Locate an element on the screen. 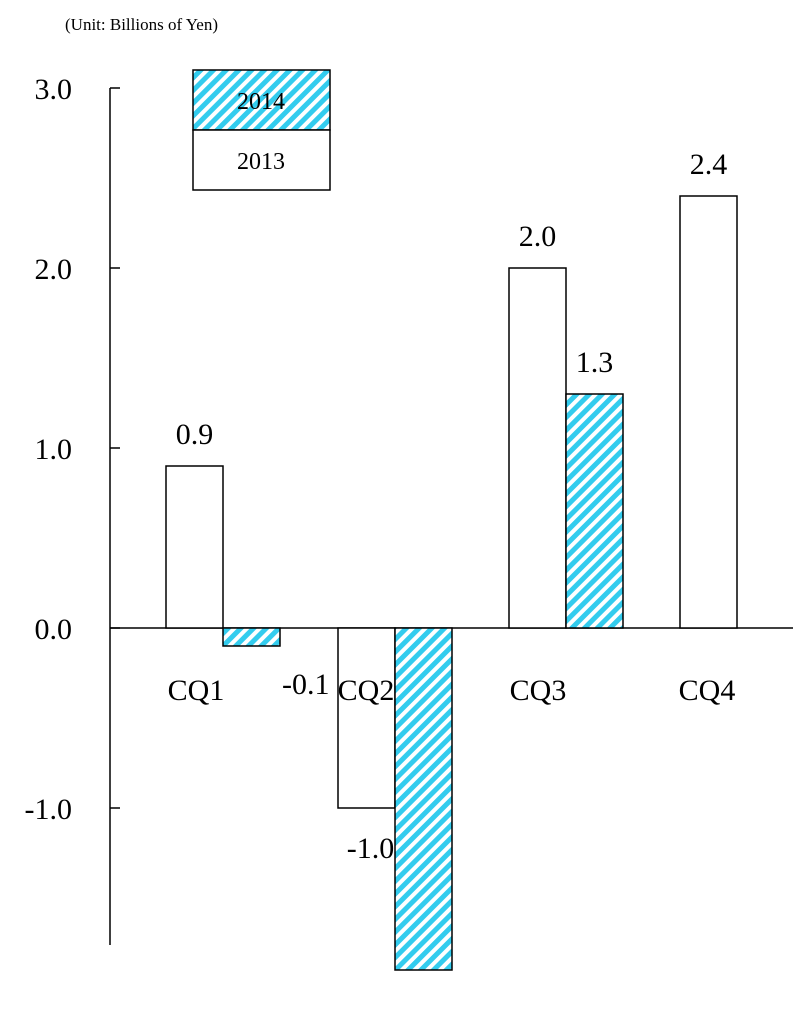  bar-2014-CQ1 is located at coordinates (251, 637).